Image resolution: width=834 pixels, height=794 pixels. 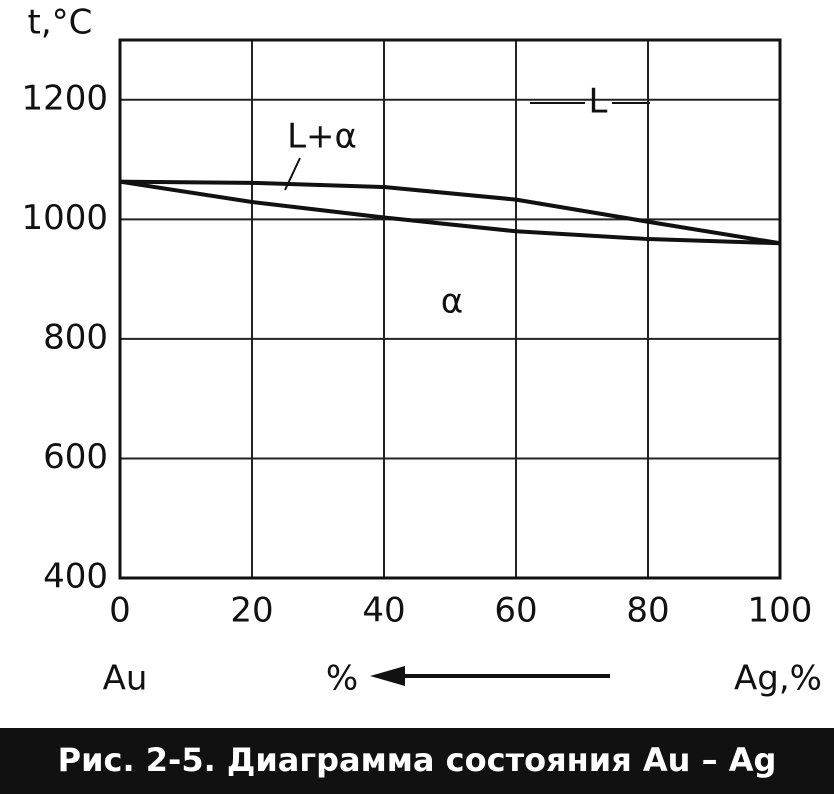 I want to click on x-tick-label: 60, so click(x=515, y=611).